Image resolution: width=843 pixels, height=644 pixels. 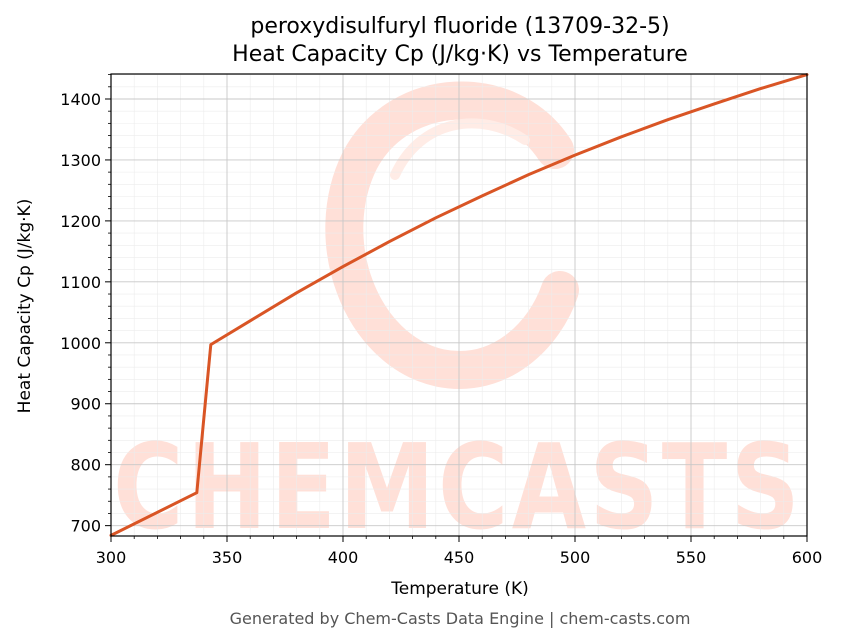 I want to click on x-tick-label: 600, so click(x=807, y=557).